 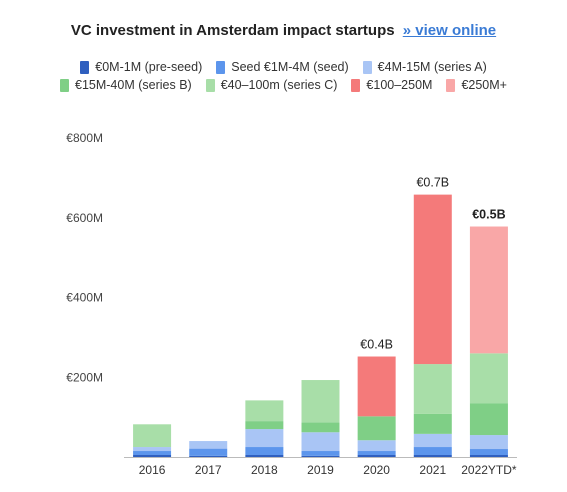 What do you see at coordinates (449, 30) in the screenshot?
I see `view-online-link: » view online` at bounding box center [449, 30].